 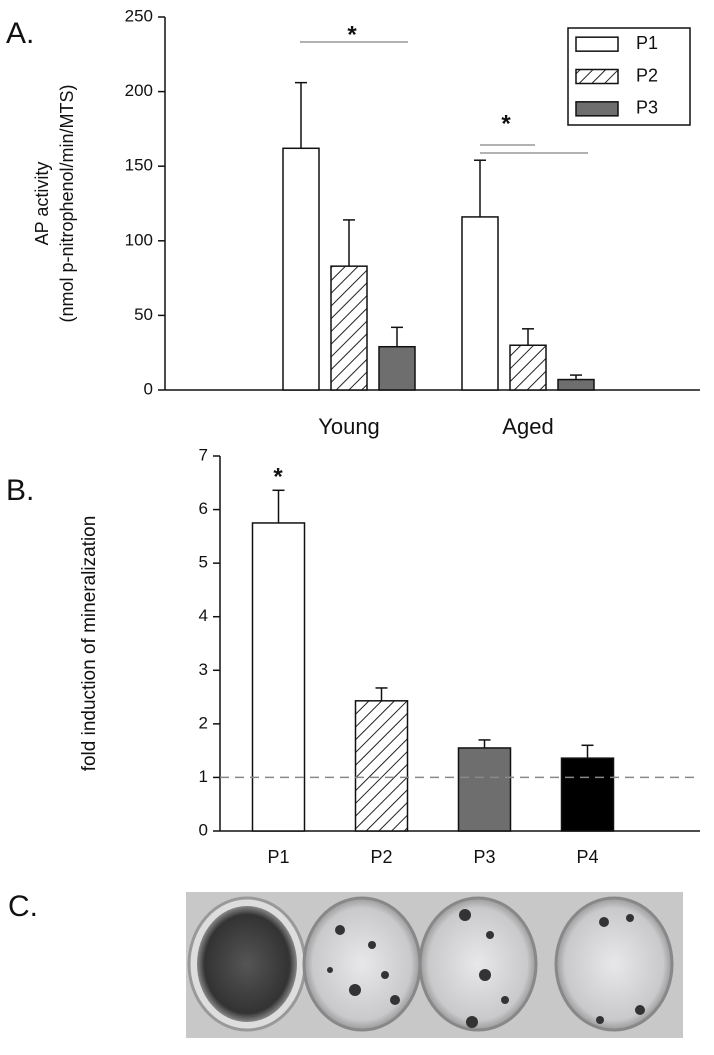 What do you see at coordinates (203, 669) in the screenshot?
I see `y-tick-label: 3` at bounding box center [203, 669].